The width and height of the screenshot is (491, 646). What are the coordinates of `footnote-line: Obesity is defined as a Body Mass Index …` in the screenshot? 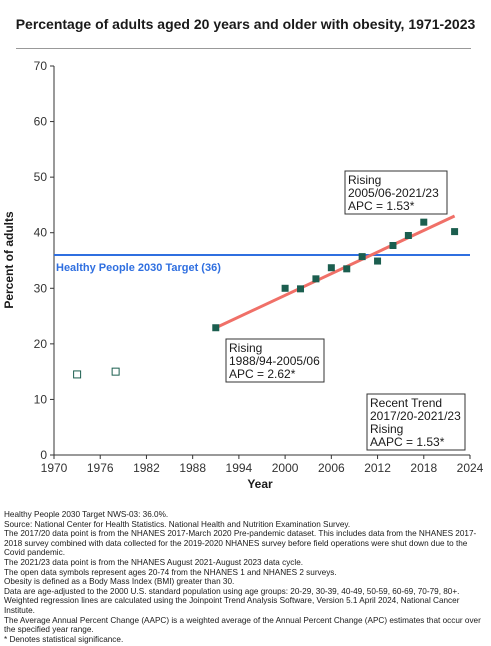 It's located at (119, 582).